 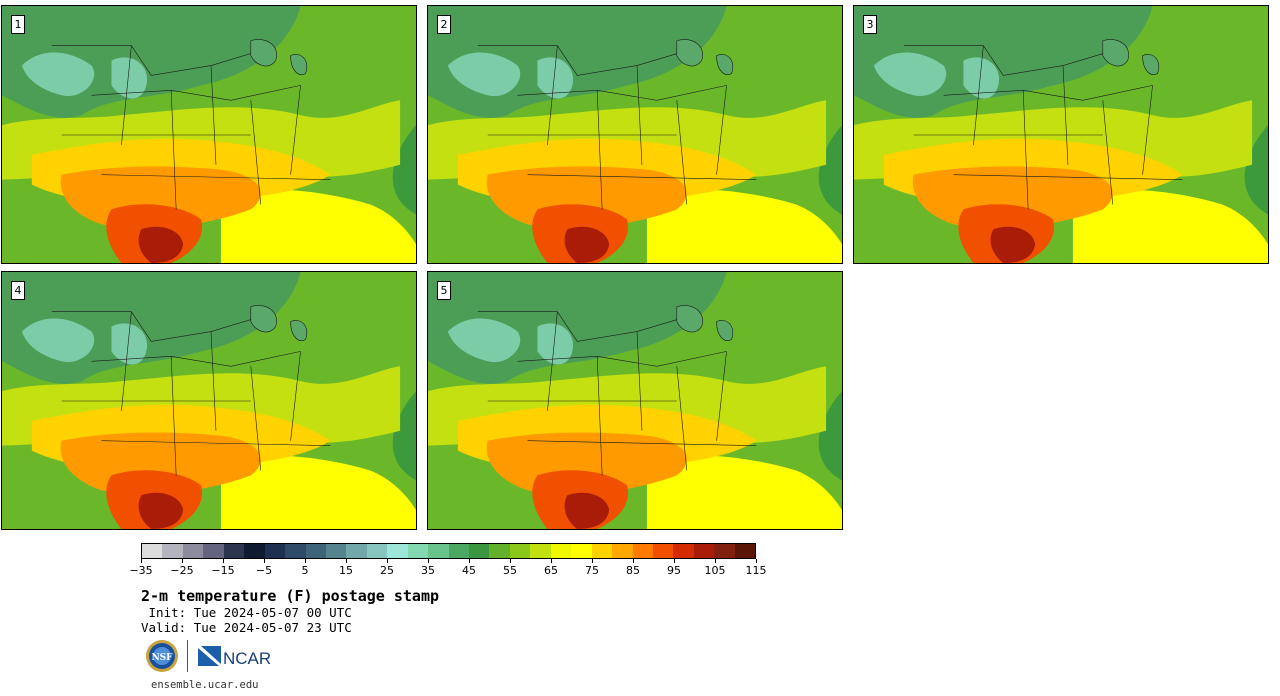 I want to click on colorbar-tick-label: 65, so click(x=551, y=570).